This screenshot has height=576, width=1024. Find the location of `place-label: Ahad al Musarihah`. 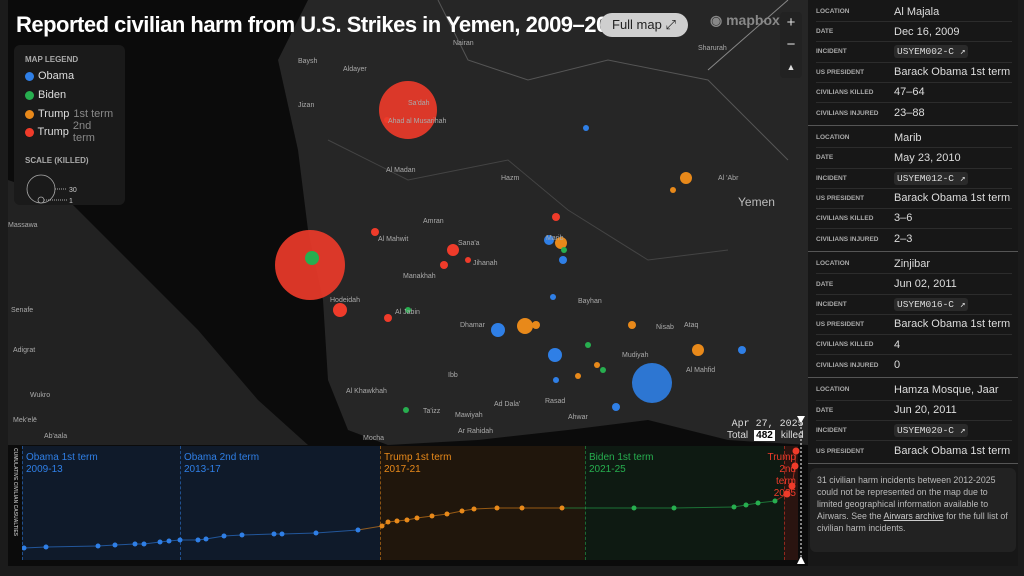

place-label: Ahad al Musarihah is located at coordinates (417, 121).